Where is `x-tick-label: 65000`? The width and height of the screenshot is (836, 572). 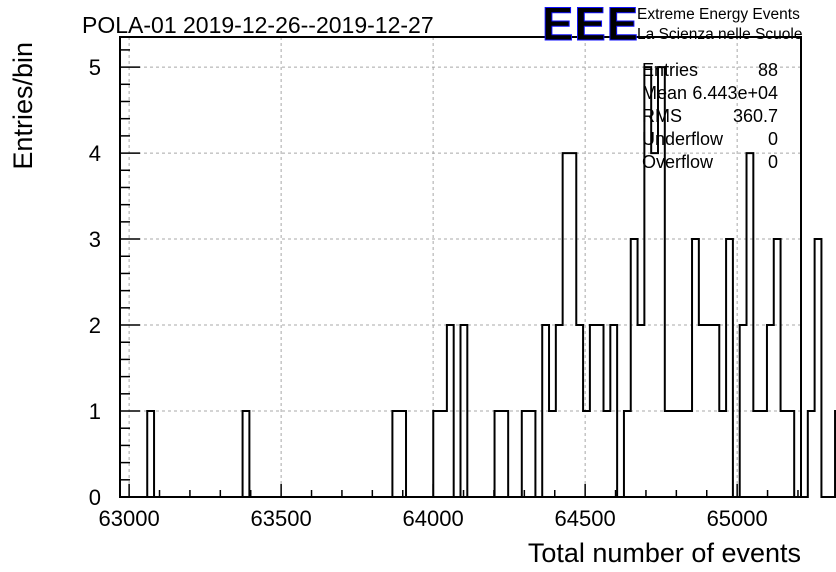
x-tick-label: 65000 is located at coordinates (737, 518).